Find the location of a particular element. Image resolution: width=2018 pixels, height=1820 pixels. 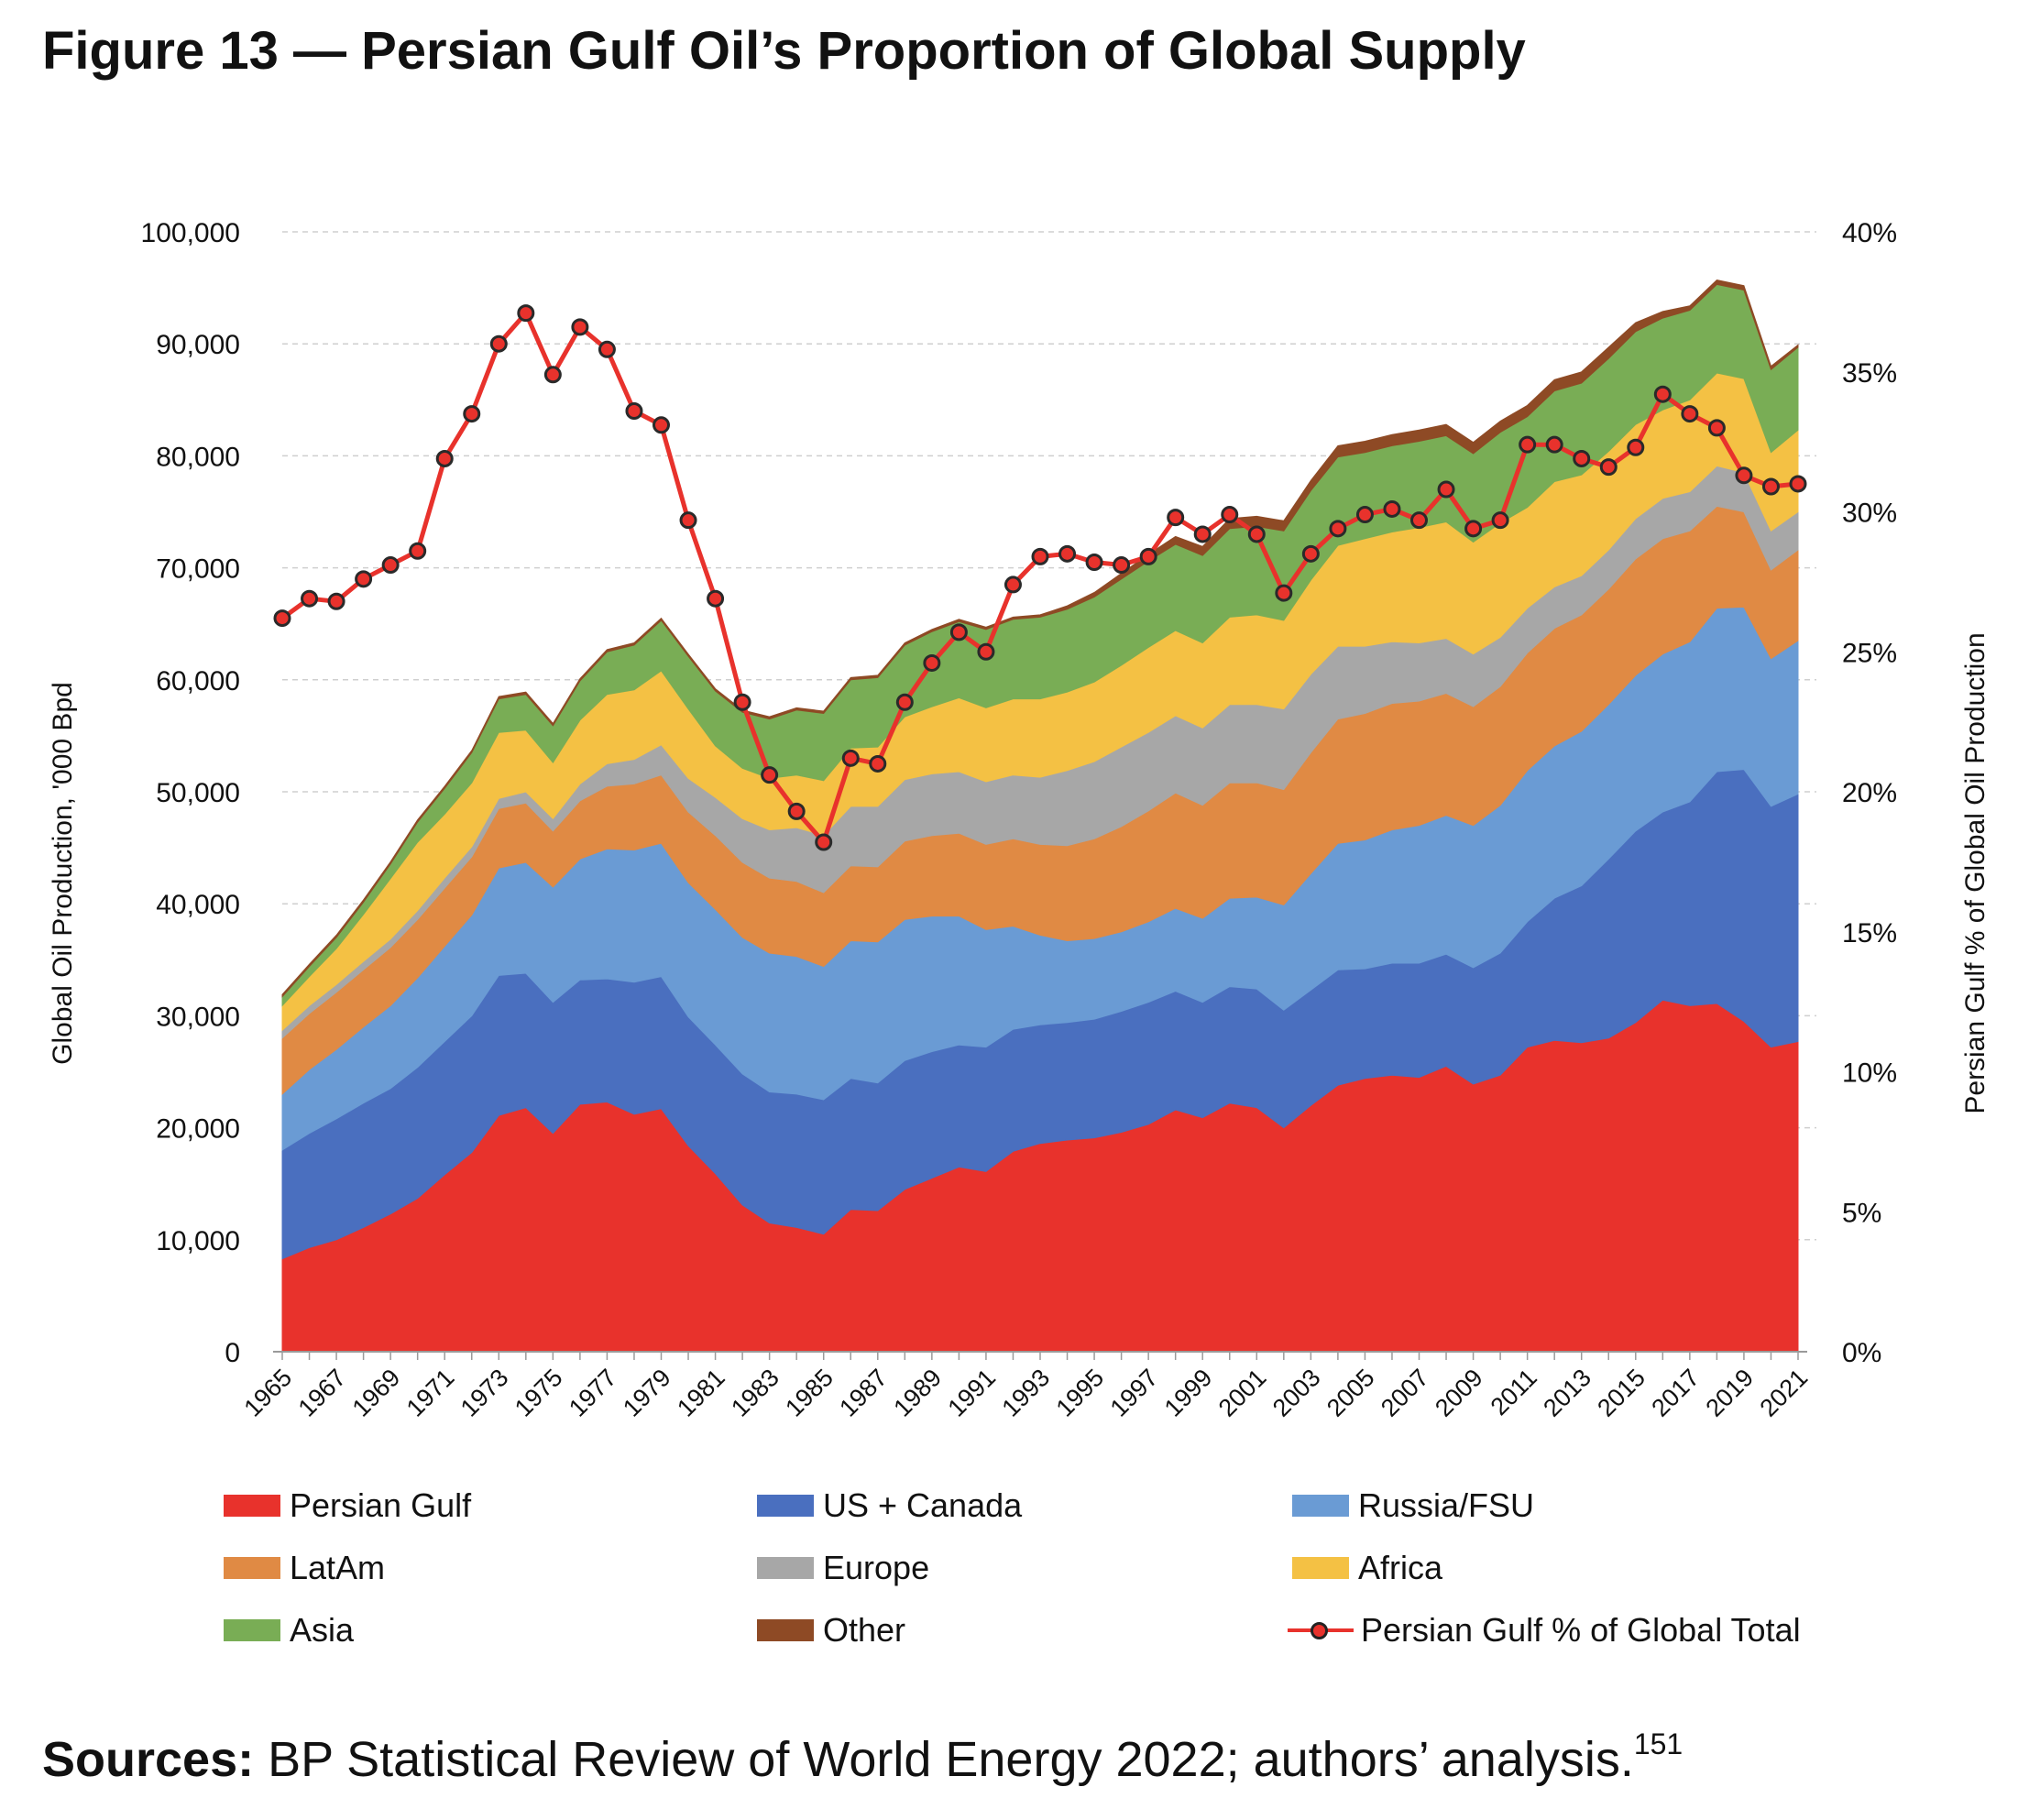

x-tick-label: 2017 is located at coordinates (1675, 1393).